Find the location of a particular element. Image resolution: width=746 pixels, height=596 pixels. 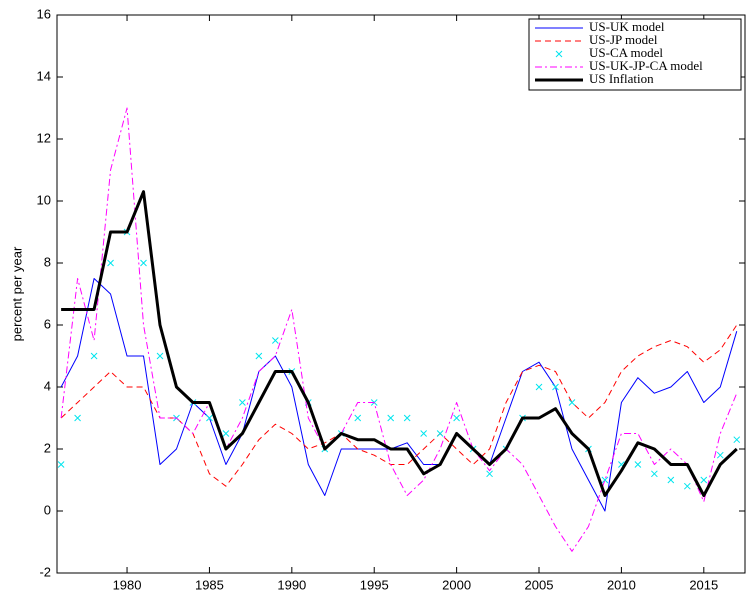

legend-label: US-CA model is located at coordinates (626, 52).